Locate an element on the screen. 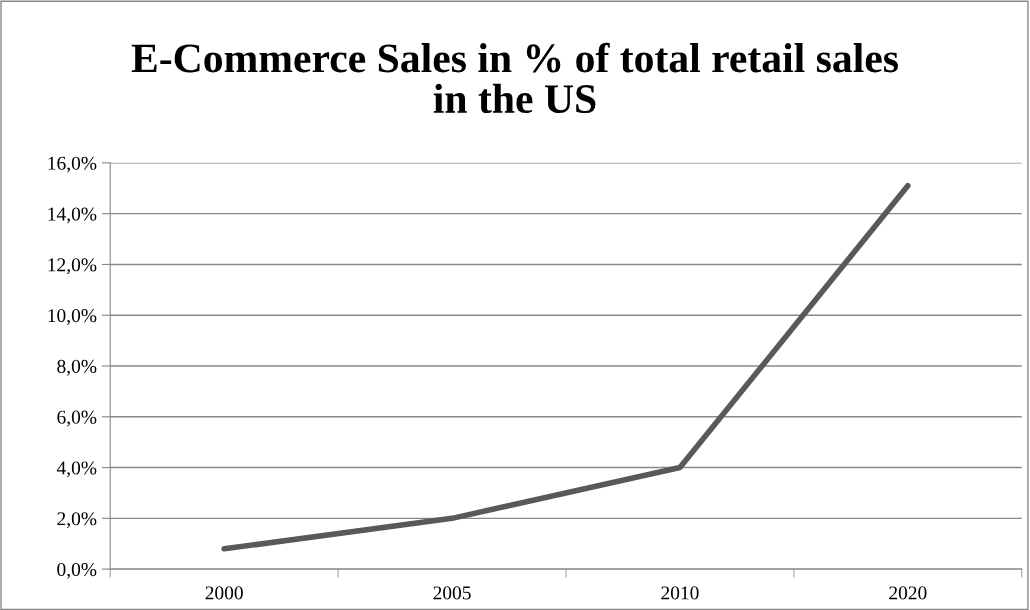 The image size is (1030, 610). y-tick-label: 8,0% is located at coordinates (77, 367).